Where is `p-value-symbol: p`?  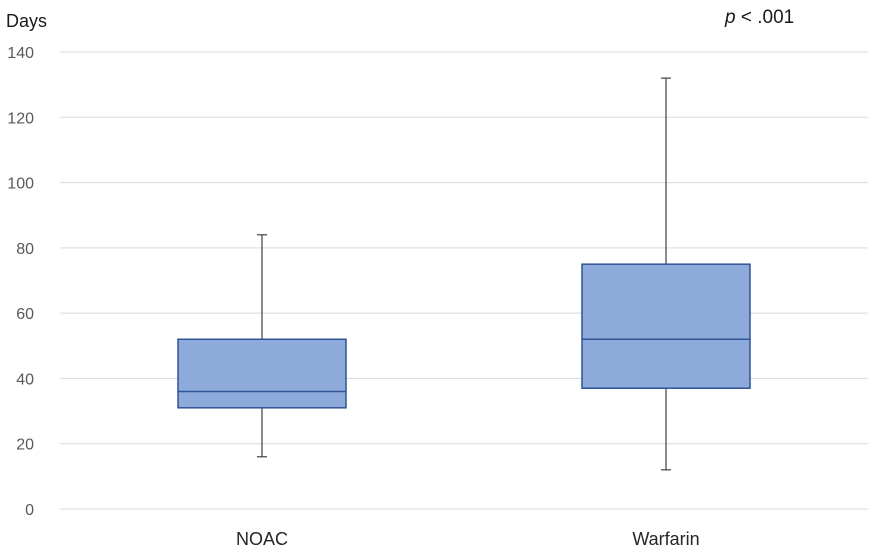 p-value-symbol: p is located at coordinates (730, 17).